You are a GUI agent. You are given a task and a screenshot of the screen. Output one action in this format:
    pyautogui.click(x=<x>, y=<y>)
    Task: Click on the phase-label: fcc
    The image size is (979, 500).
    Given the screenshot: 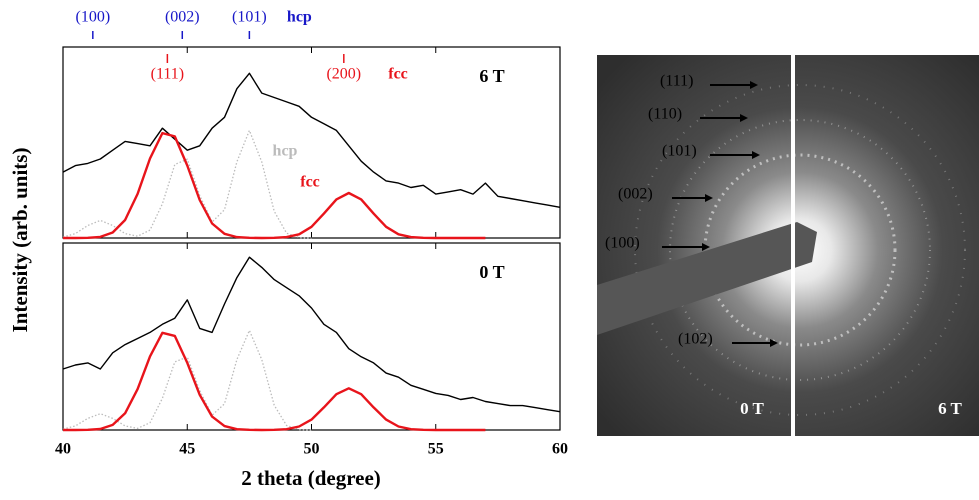 What is the action you would take?
    pyautogui.click(x=398, y=74)
    